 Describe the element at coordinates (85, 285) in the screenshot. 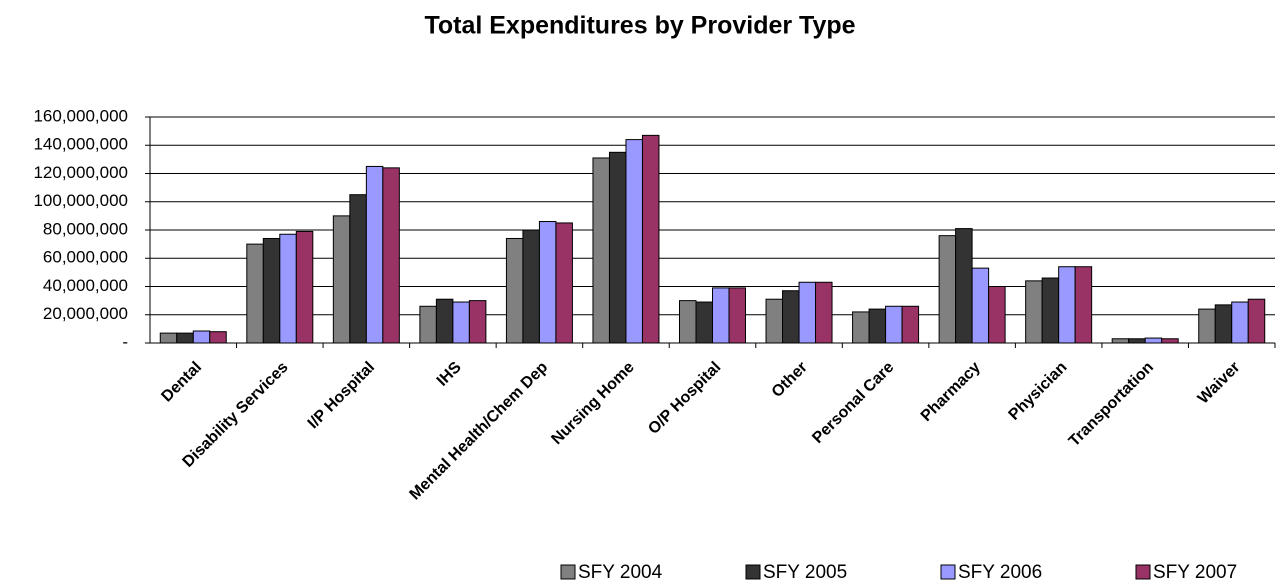

I see `y-tick-label: 40,000,000` at that location.